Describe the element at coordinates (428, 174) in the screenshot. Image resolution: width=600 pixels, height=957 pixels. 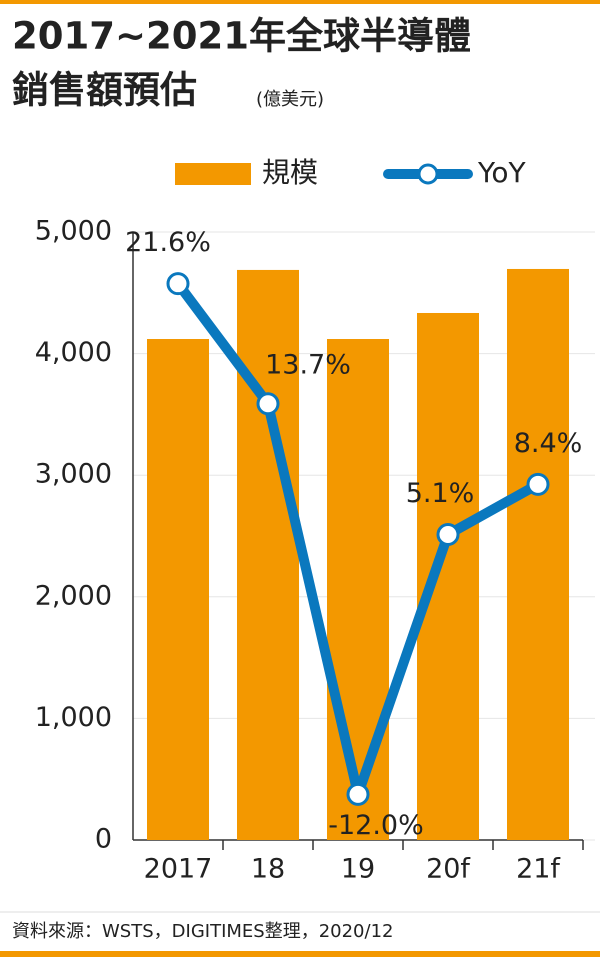
I see `legend-marker` at that location.